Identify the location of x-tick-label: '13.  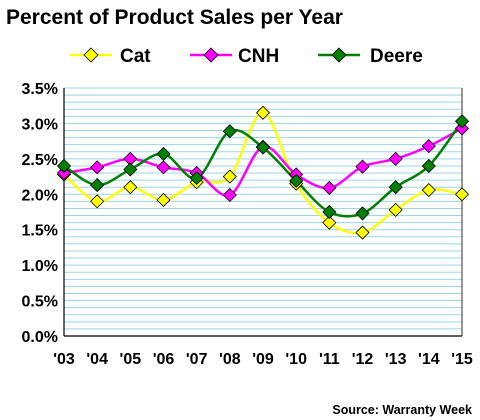
(396, 359).